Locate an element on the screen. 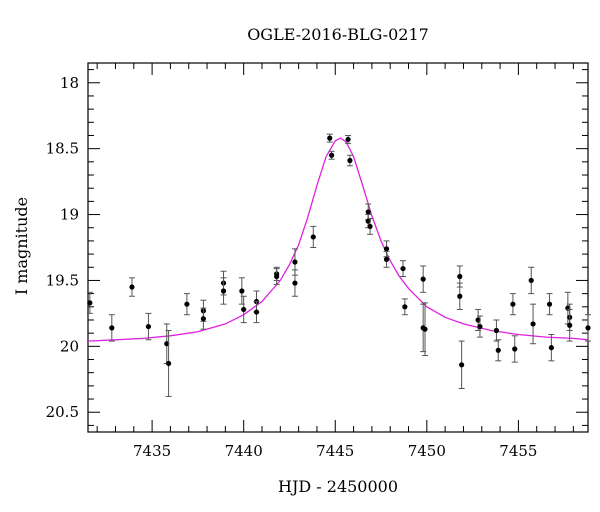 The image size is (600, 512). x-tick-labels: 7435 7440 7445 7450 7455 is located at coordinates (335, 451).